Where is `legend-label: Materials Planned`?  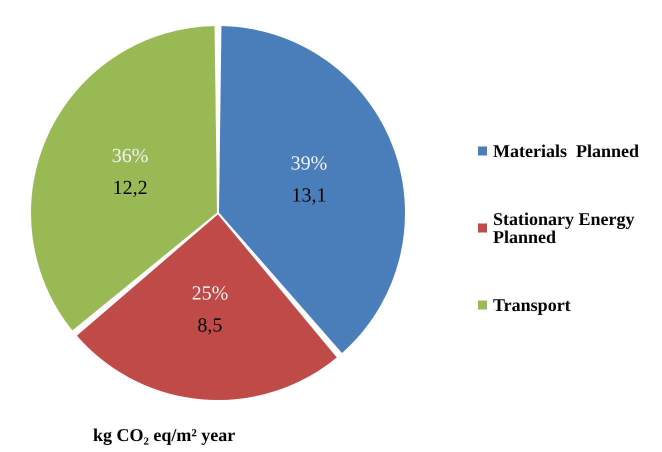
legend-label: Materials Planned is located at coordinates (566, 151).